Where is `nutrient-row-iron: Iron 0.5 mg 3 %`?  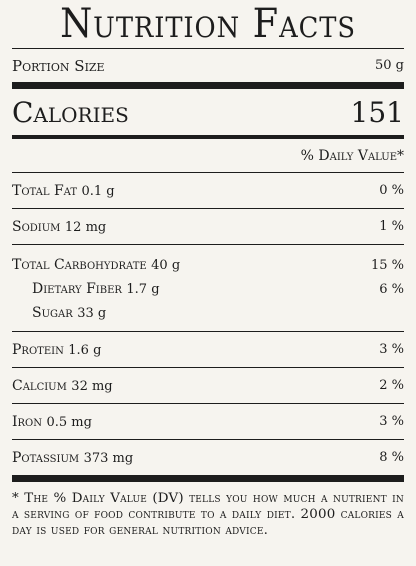
nutrient-row-iron: Iron 0.5 mg 3 % is located at coordinates (208, 421).